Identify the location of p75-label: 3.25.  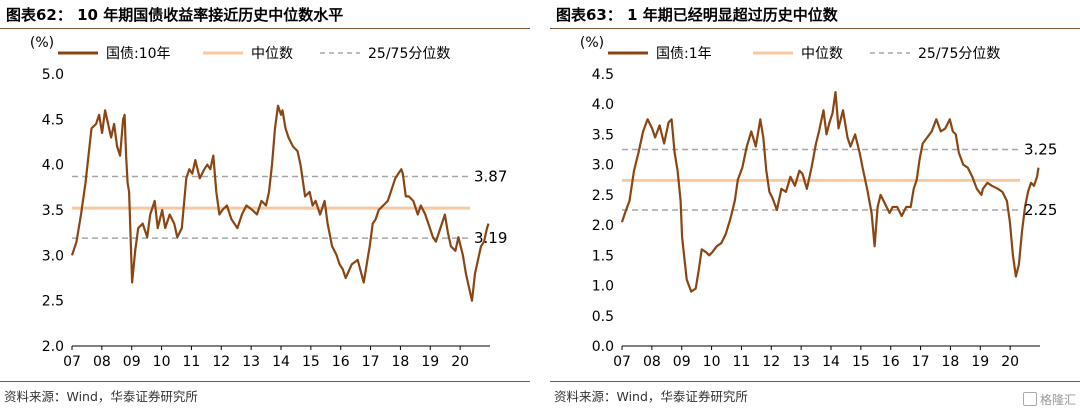
(1040, 150).